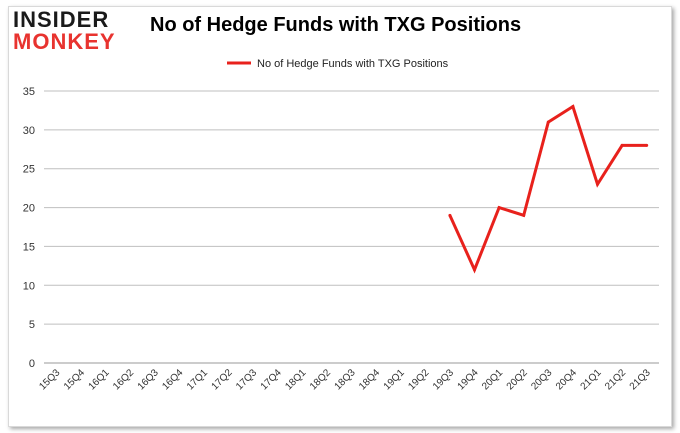 The image size is (680, 433). What do you see at coordinates (517, 379) in the screenshot?
I see `x-tick-label: 20Q2` at bounding box center [517, 379].